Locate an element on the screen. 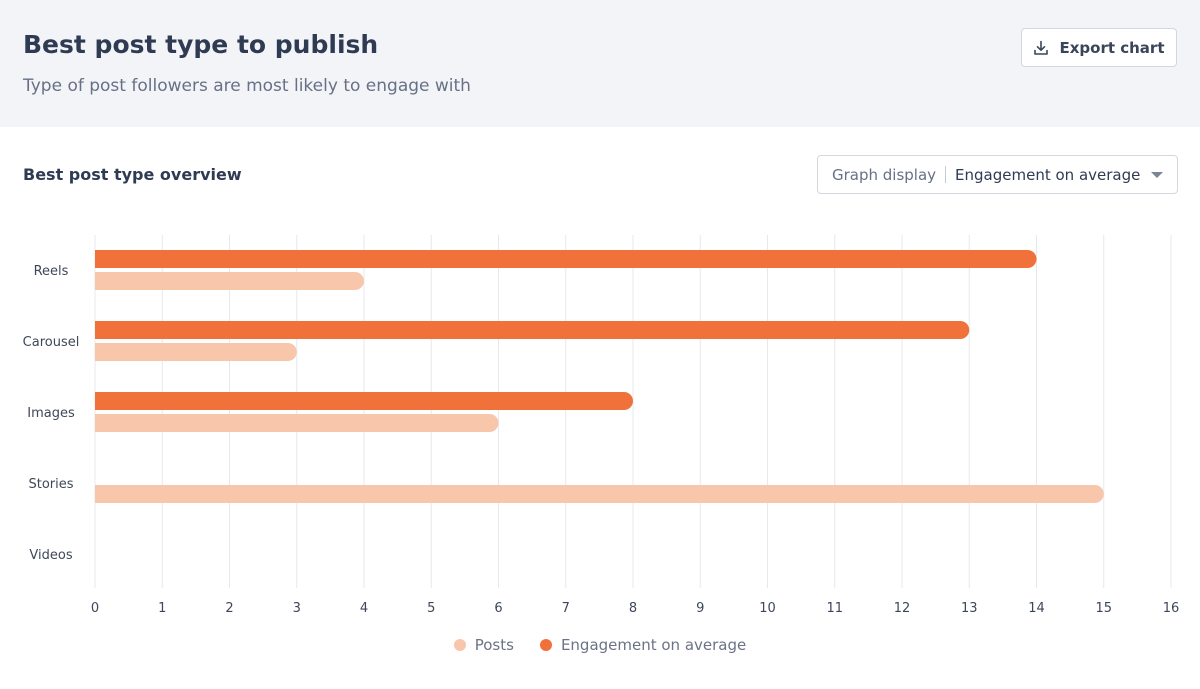 This screenshot has width=1200, height=689. legend-dot-posts is located at coordinates (459, 645).